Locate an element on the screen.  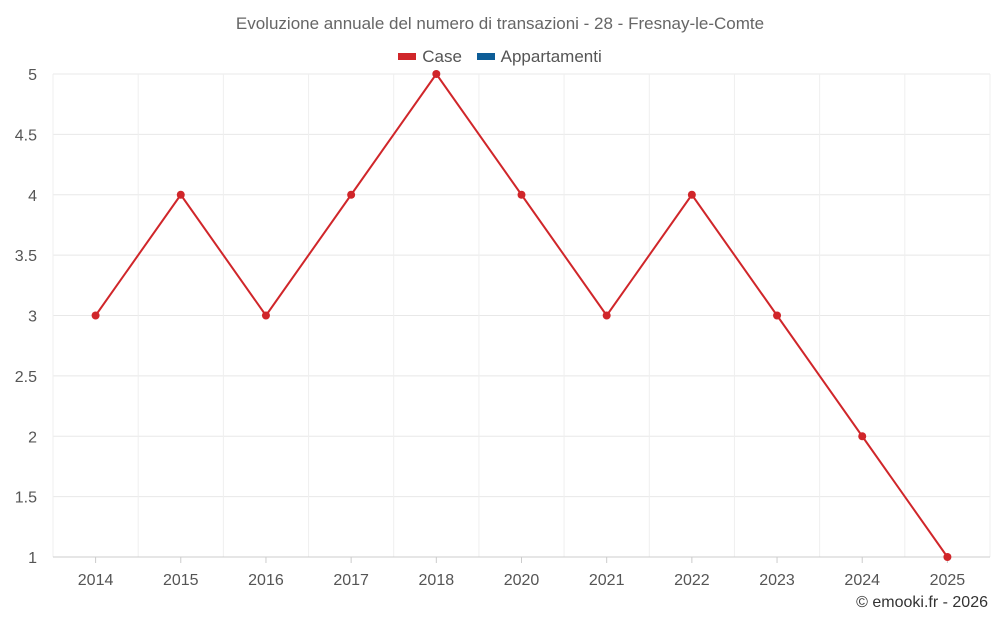
y-tick-label: 5 is located at coordinates (32, 75).